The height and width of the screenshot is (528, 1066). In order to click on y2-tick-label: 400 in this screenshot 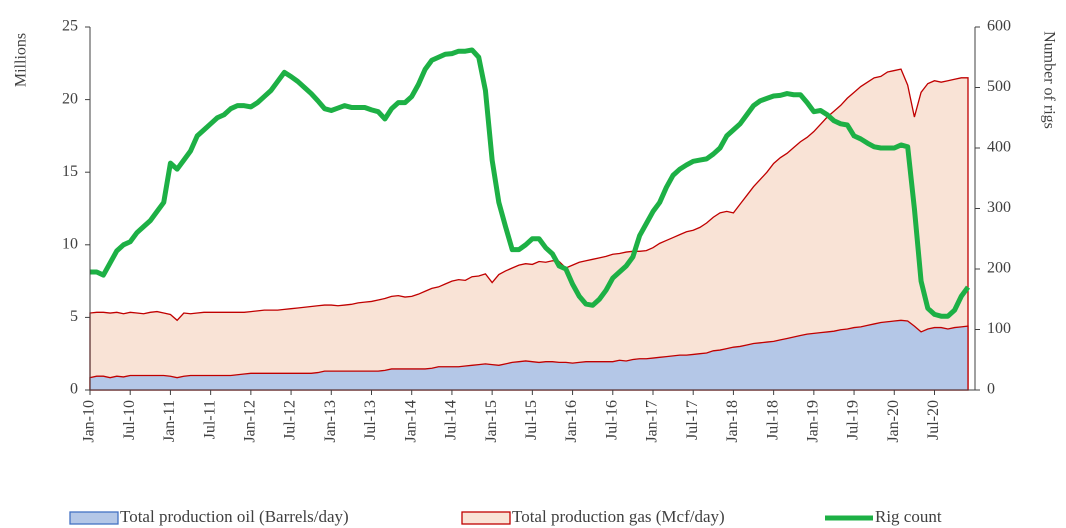, I will do `click(999, 147)`.